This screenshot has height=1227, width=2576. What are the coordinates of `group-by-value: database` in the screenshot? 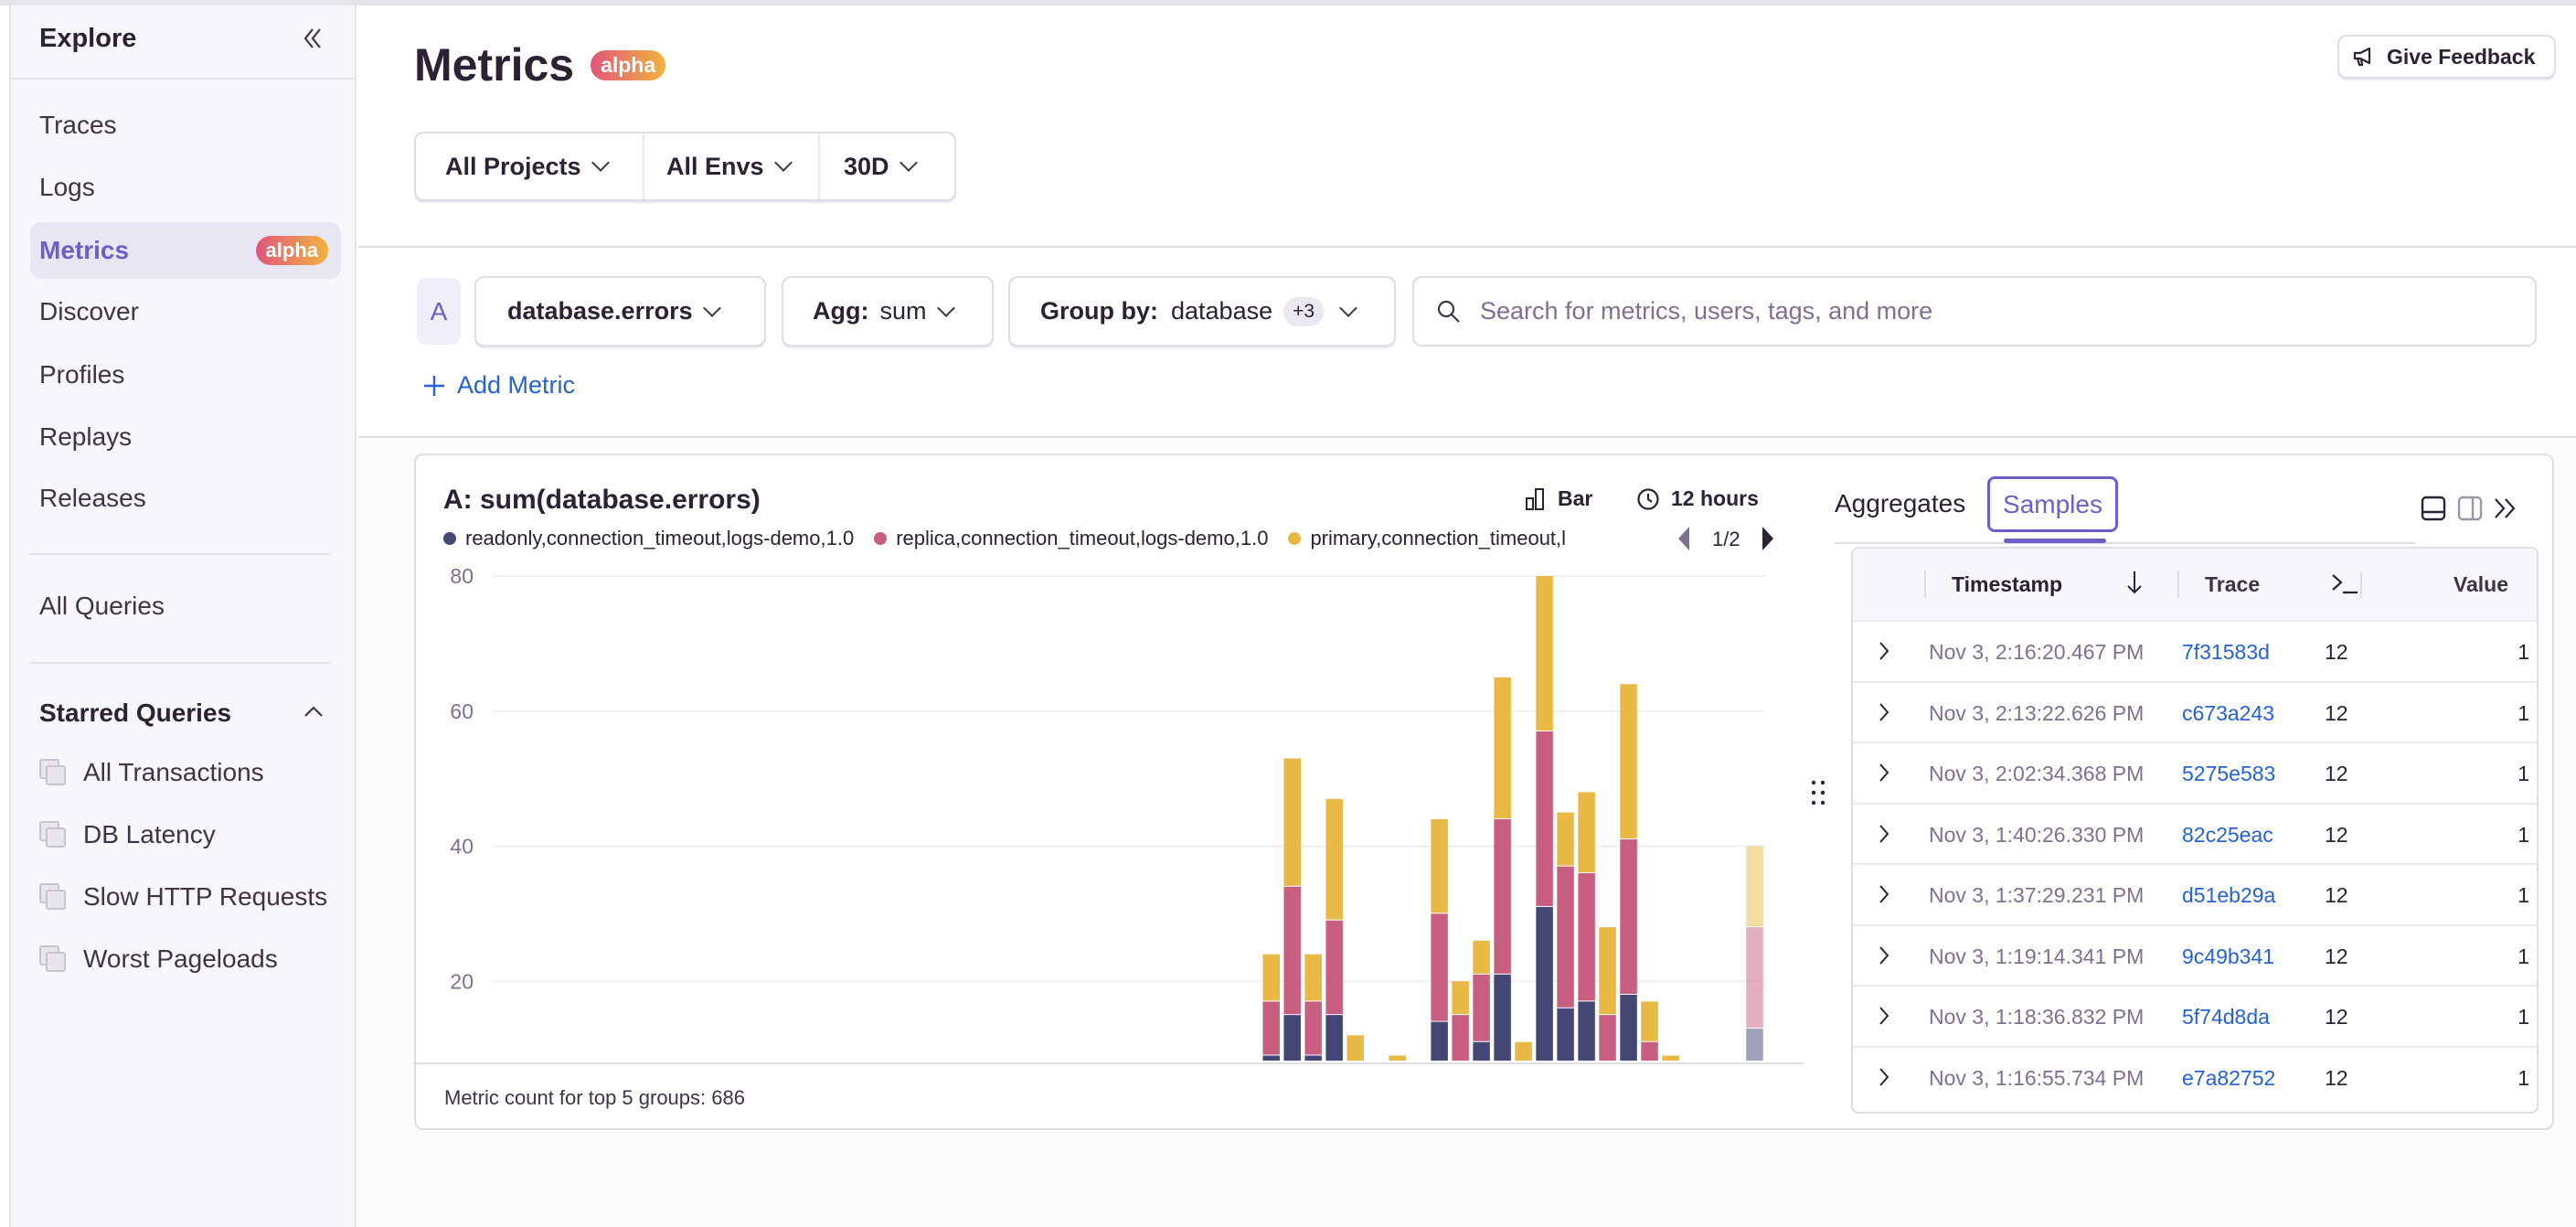 It's located at (1222, 311).